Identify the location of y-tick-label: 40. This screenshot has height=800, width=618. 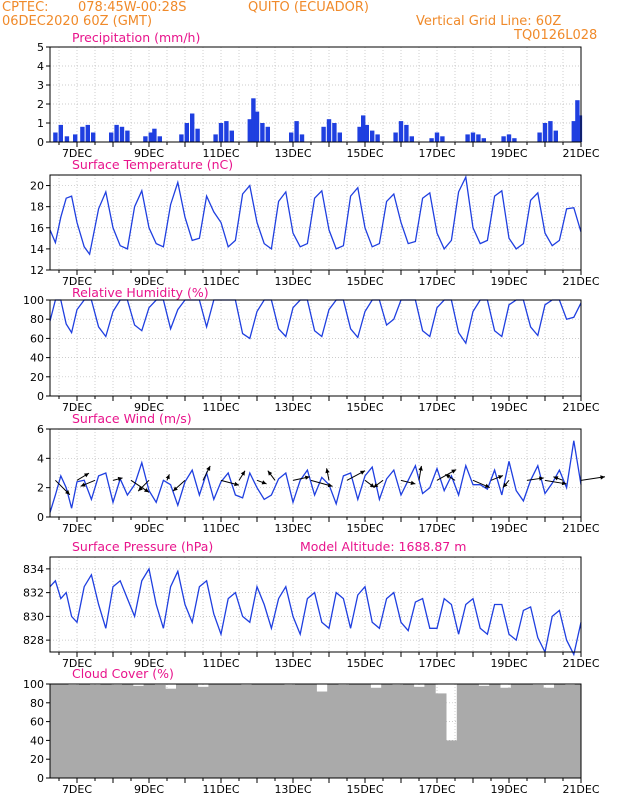
(37, 358).